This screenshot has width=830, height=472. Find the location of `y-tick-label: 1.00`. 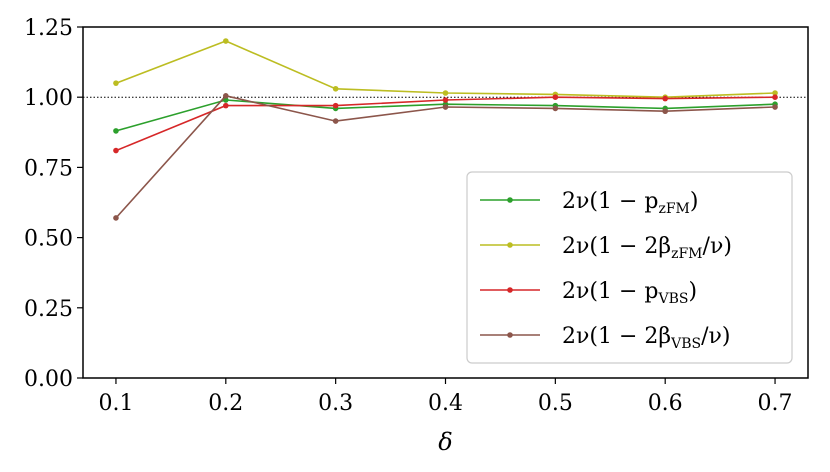

y-tick-label: 1.00 is located at coordinates (48, 98).